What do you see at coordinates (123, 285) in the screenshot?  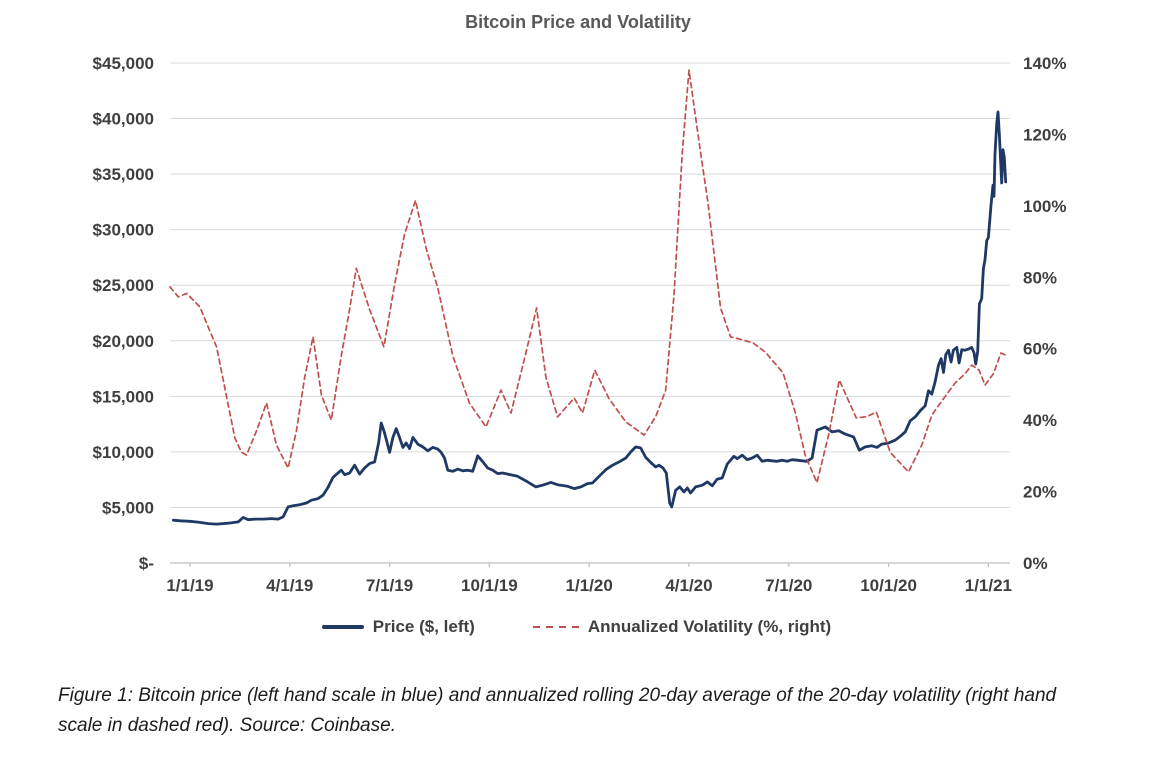 I see `left-axis-tick-label: $25,000` at bounding box center [123, 285].